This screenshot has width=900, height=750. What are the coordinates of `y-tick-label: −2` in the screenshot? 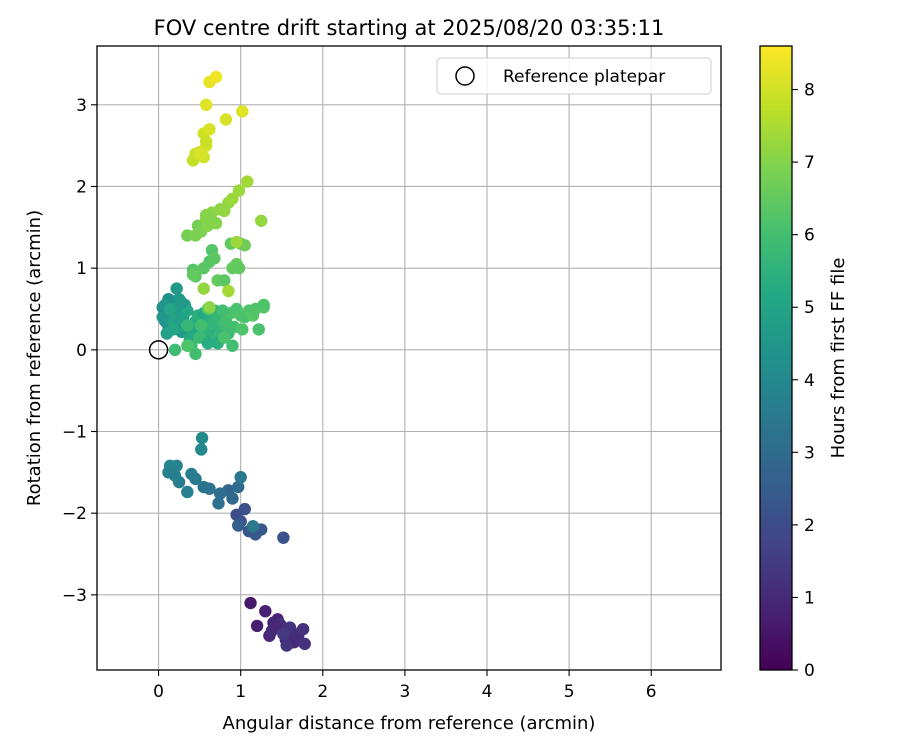 It's located at (74, 514).